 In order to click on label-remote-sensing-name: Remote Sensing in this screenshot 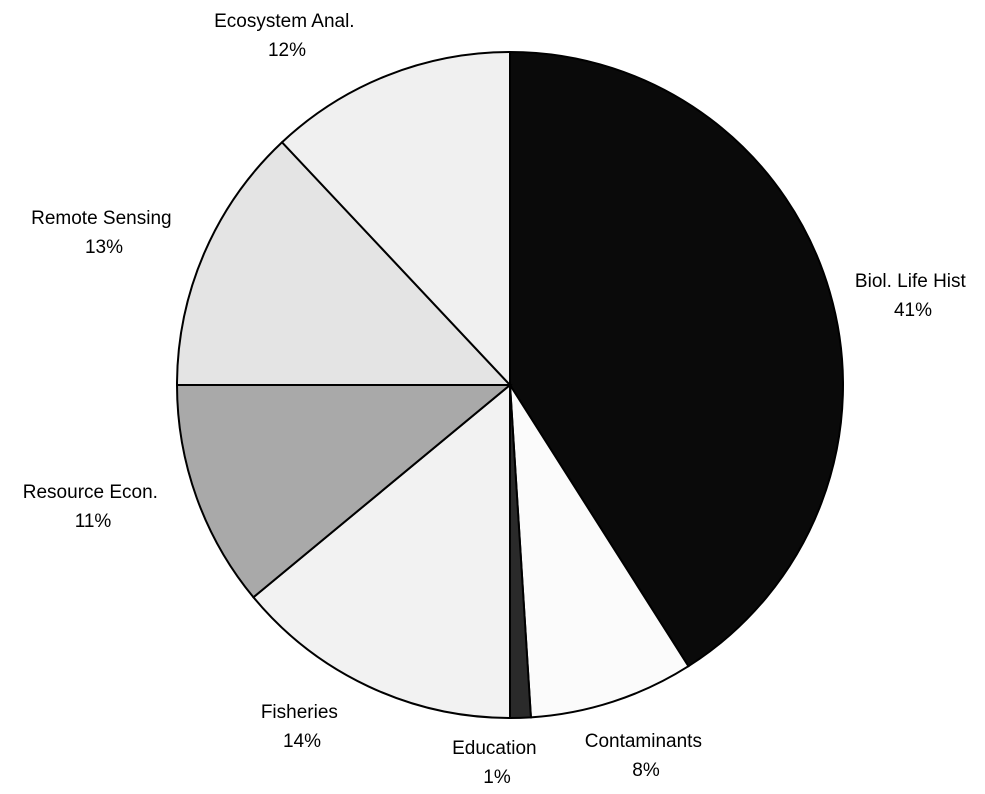, I will do `click(101, 218)`.